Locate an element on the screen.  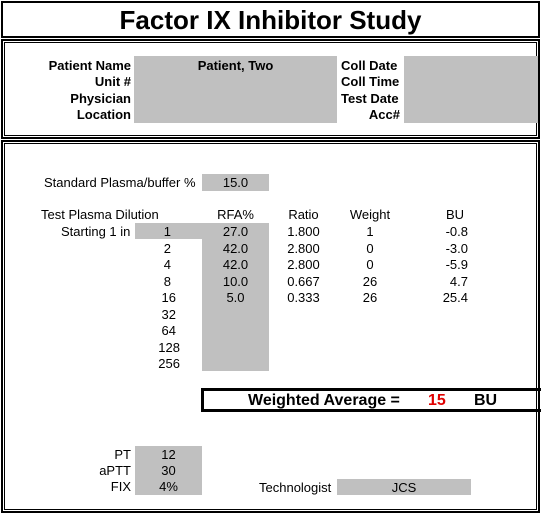
coag-field is located at coordinates (168, 470).